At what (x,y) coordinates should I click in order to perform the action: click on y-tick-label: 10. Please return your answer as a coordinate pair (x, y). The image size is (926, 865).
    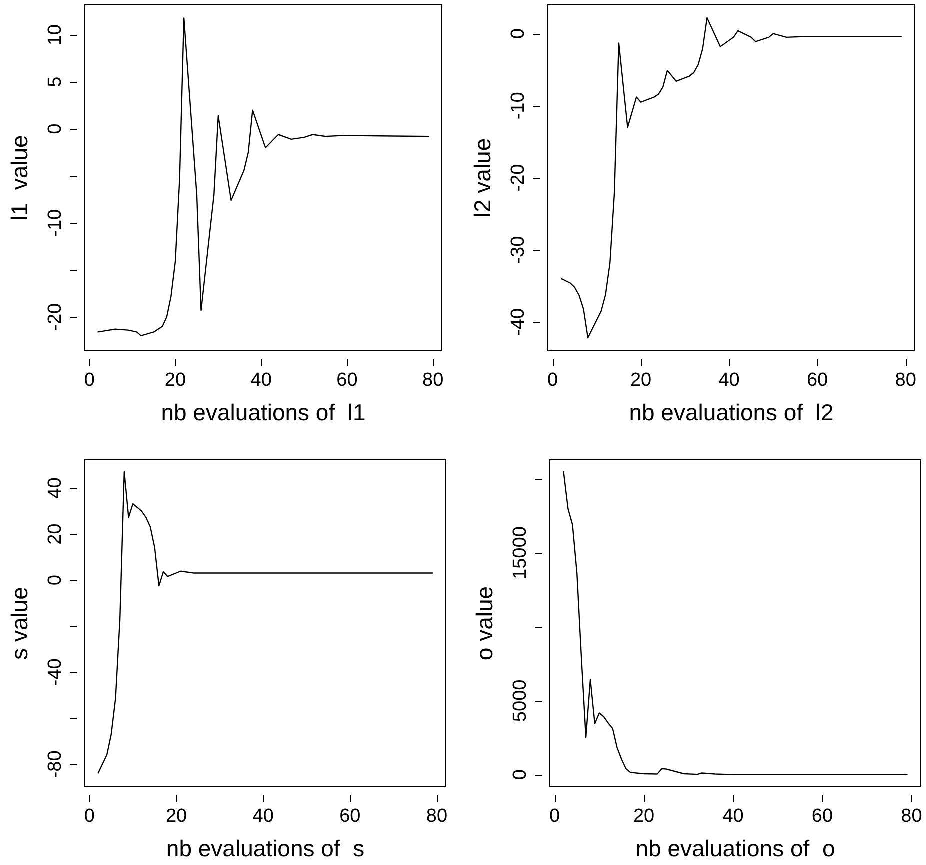
    Looking at the image, I should click on (55, 35).